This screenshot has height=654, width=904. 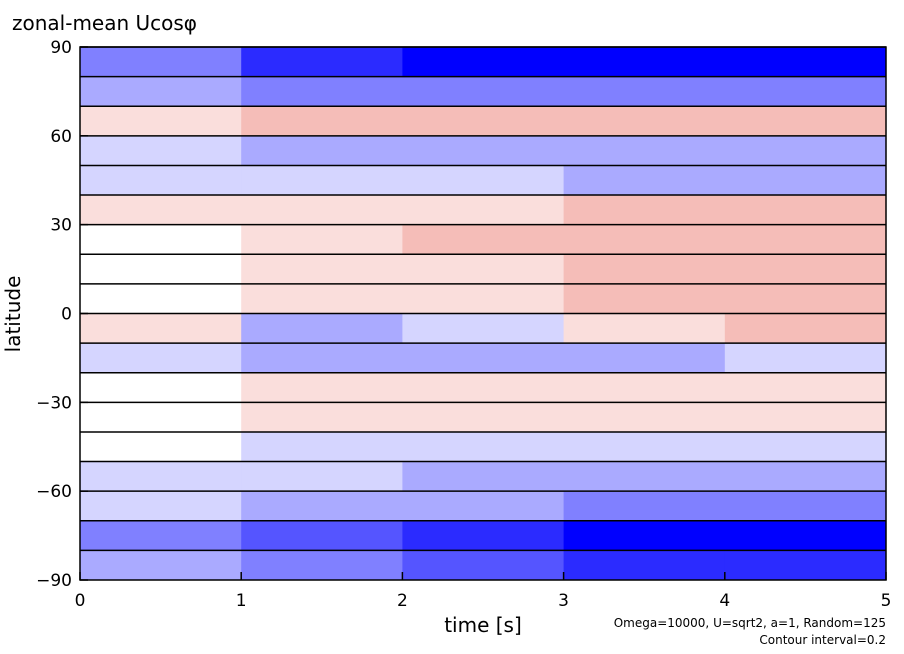 I want to click on x-tick-label: 5, so click(x=886, y=601).